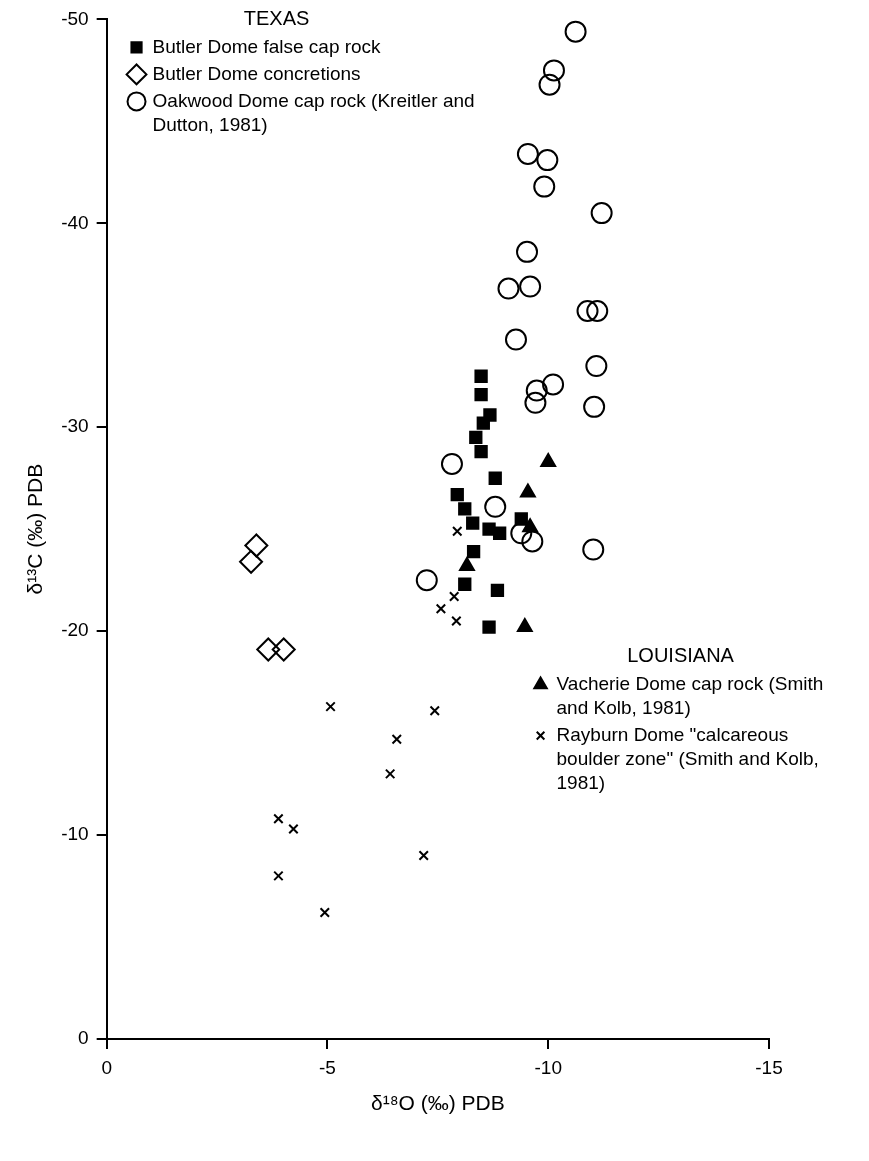 The width and height of the screenshot is (869, 1161). Describe the element at coordinates (313, 112) in the screenshot. I see `legend-label: Oakwood Dome cap rock (Kreitler and Dutton, 1981)` at that location.